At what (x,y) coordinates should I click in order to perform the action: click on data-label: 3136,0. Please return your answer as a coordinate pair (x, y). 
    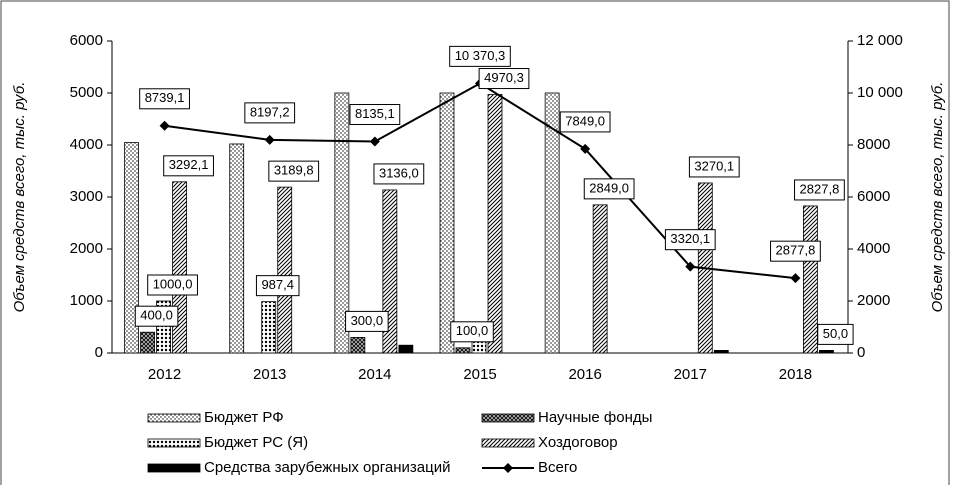
    Looking at the image, I should click on (399, 172).